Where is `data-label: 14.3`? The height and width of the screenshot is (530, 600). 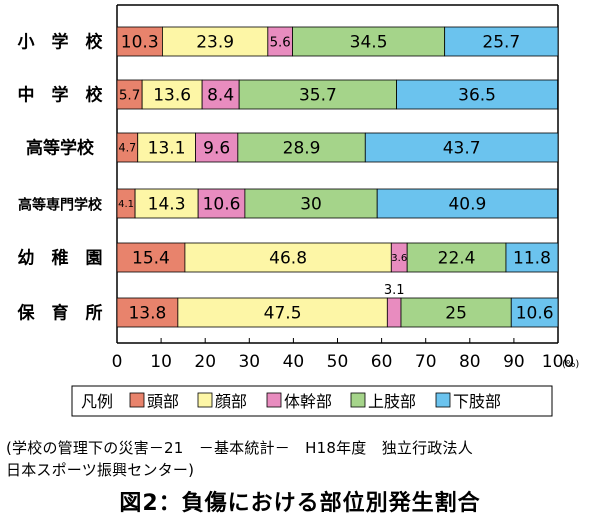
data-label: 14.3 is located at coordinates (167, 205).